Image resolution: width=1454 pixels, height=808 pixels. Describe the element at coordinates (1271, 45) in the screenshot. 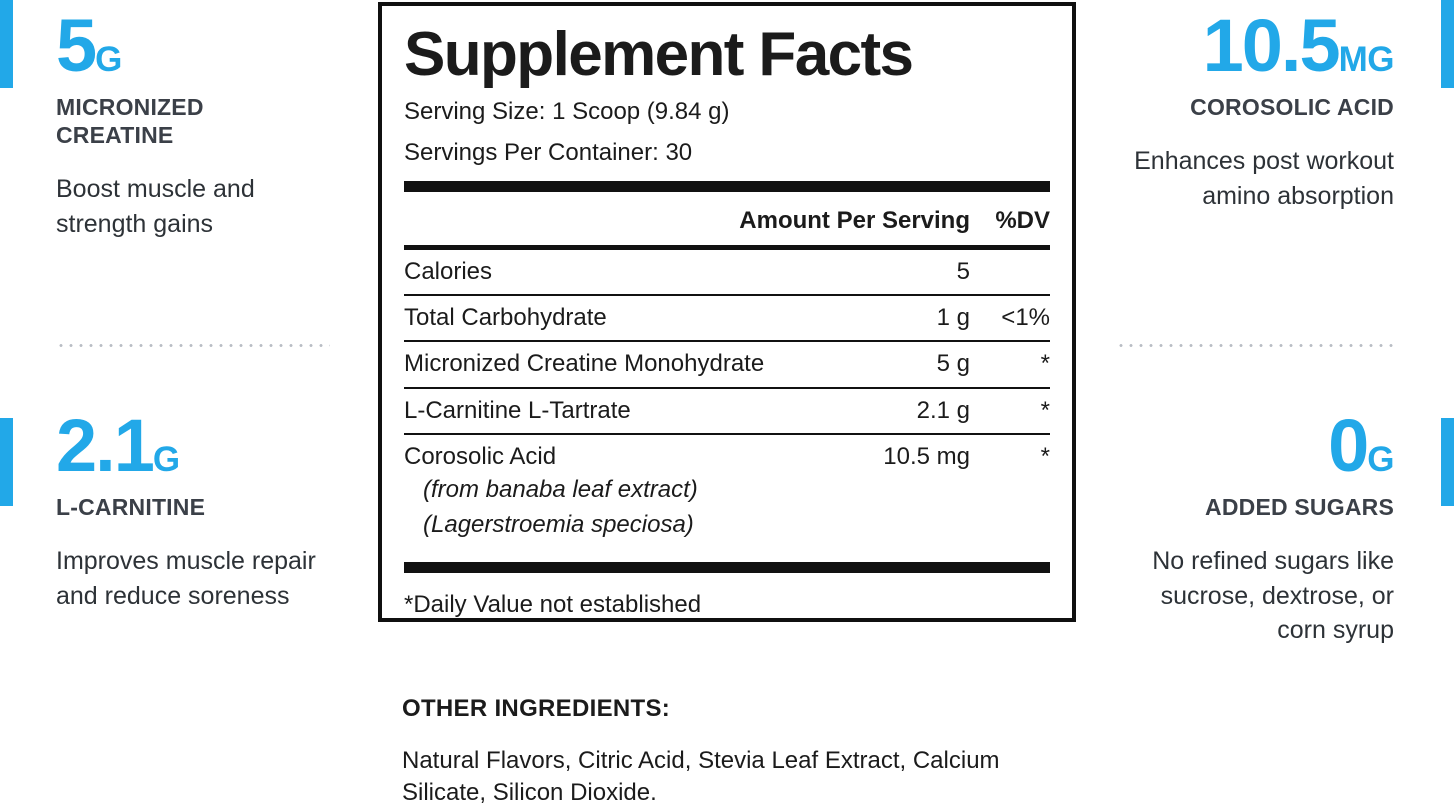

I see `highlight-amount-value: 10.5` at that location.